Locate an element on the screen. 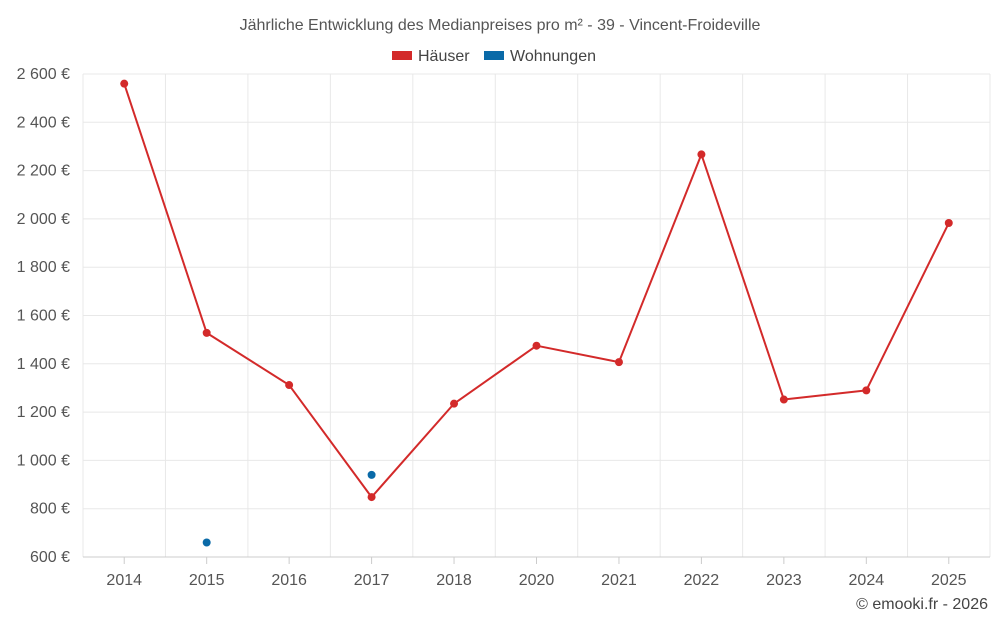  x-tick-label: 2015 is located at coordinates (207, 580).